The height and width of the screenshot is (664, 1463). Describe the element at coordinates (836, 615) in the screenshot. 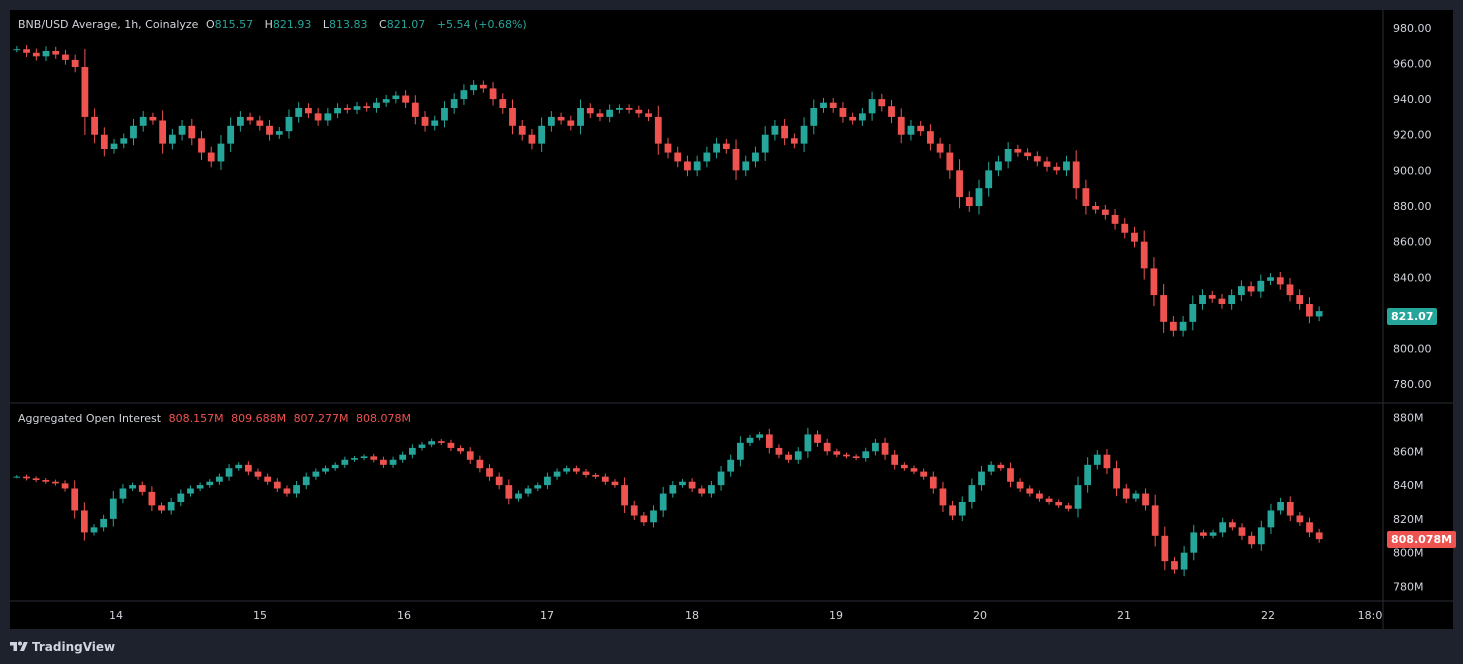

I see `x-tick-label: 19` at that location.